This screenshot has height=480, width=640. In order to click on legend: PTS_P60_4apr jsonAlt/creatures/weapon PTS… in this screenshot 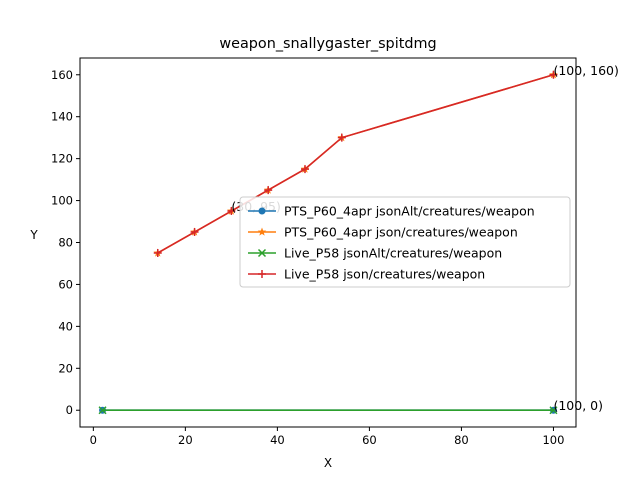, I will do `click(405, 242)`.